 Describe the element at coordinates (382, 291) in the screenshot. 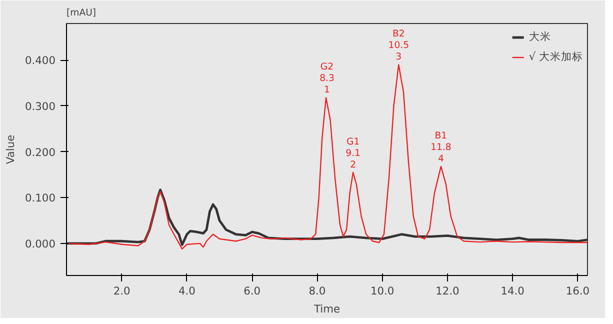

I see `x-tick-label: 10.0` at that location.